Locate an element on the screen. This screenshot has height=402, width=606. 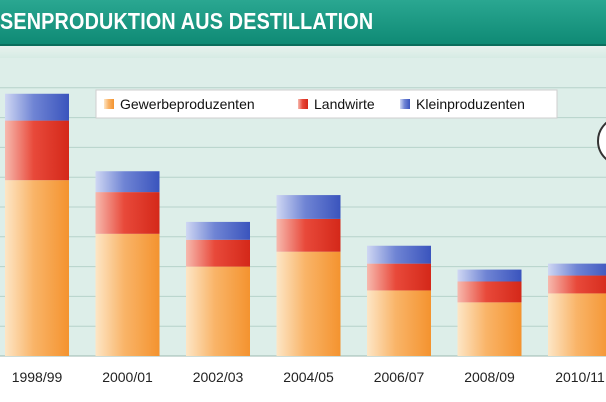
legend-box is located at coordinates (326, 104).